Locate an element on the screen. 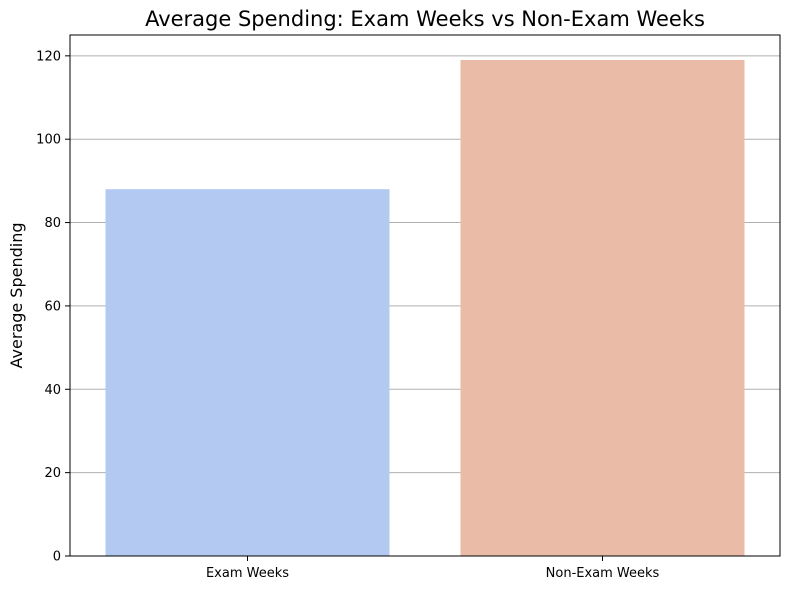  y-axis-label: Average Spending is located at coordinates (16, 296).